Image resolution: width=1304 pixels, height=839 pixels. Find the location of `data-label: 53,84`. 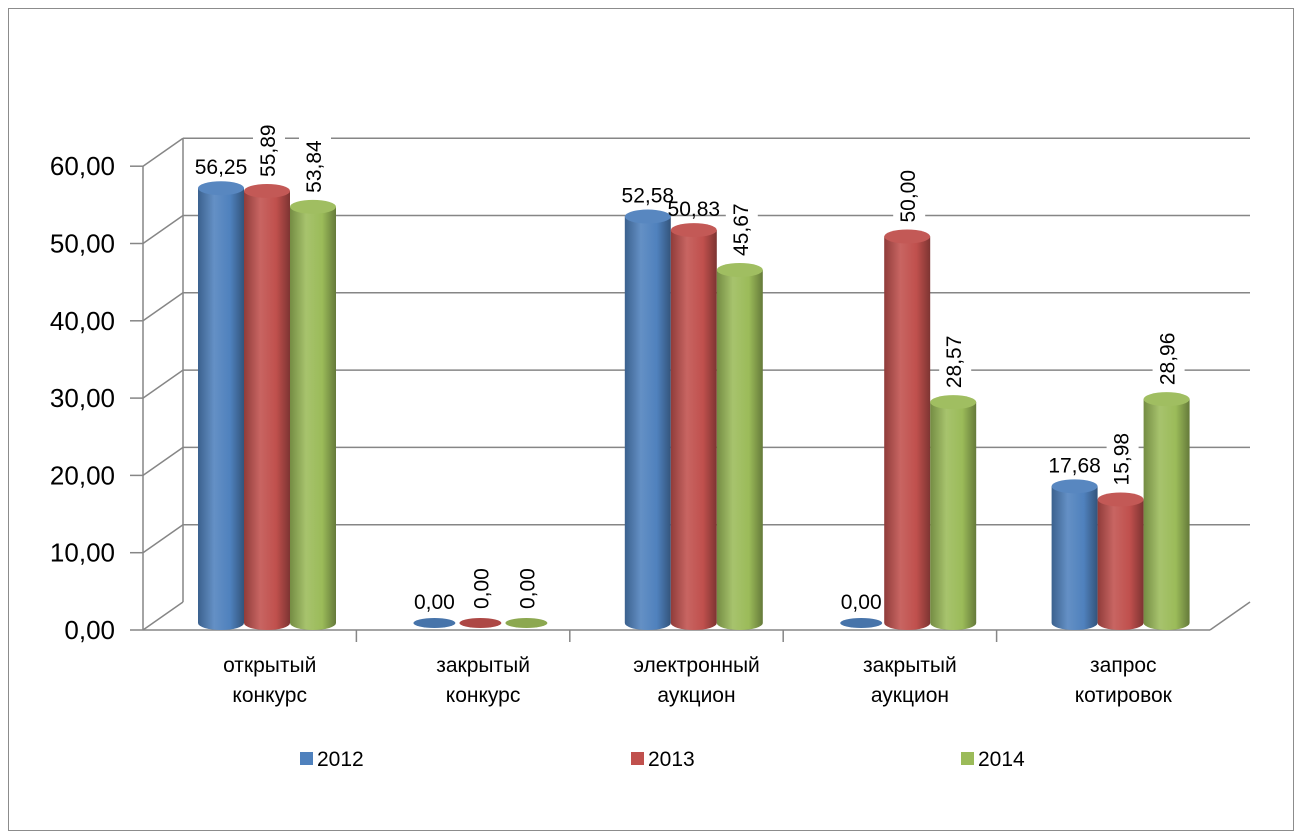

data-label: 53,84 is located at coordinates (315, 158).